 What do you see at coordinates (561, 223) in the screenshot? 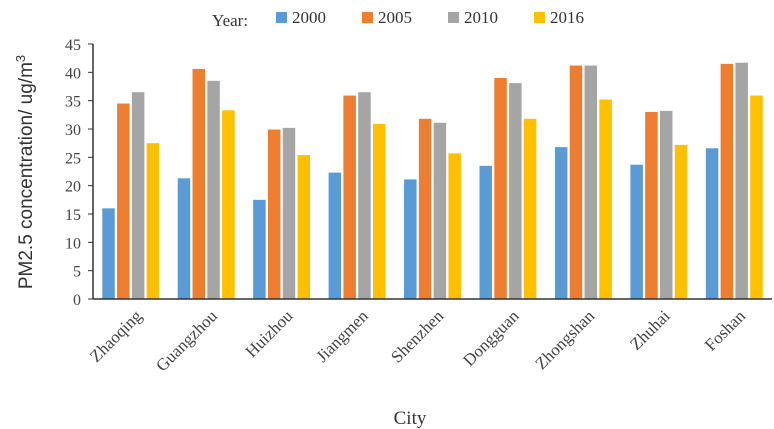
I see `bar-zhongshan-2000` at bounding box center [561, 223].